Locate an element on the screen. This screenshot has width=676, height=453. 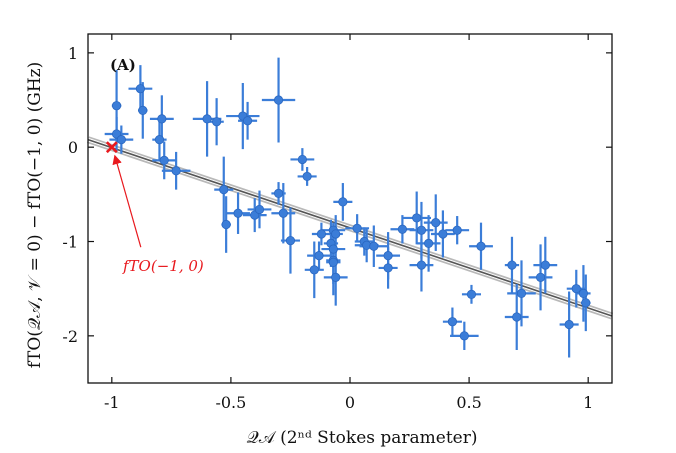
reference-arrow is located at coordinates (127, 201).